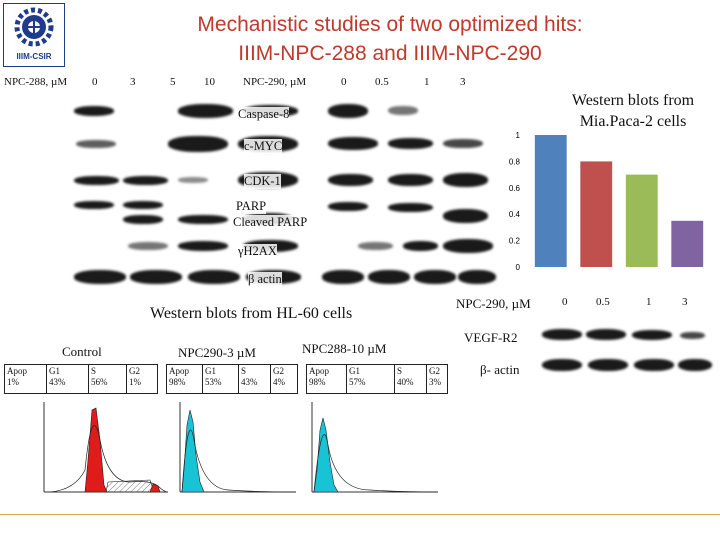 The width and height of the screenshot is (720, 540). Describe the element at coordinates (375, 447) in the screenshot. I see `histogram-npc288` at that location.